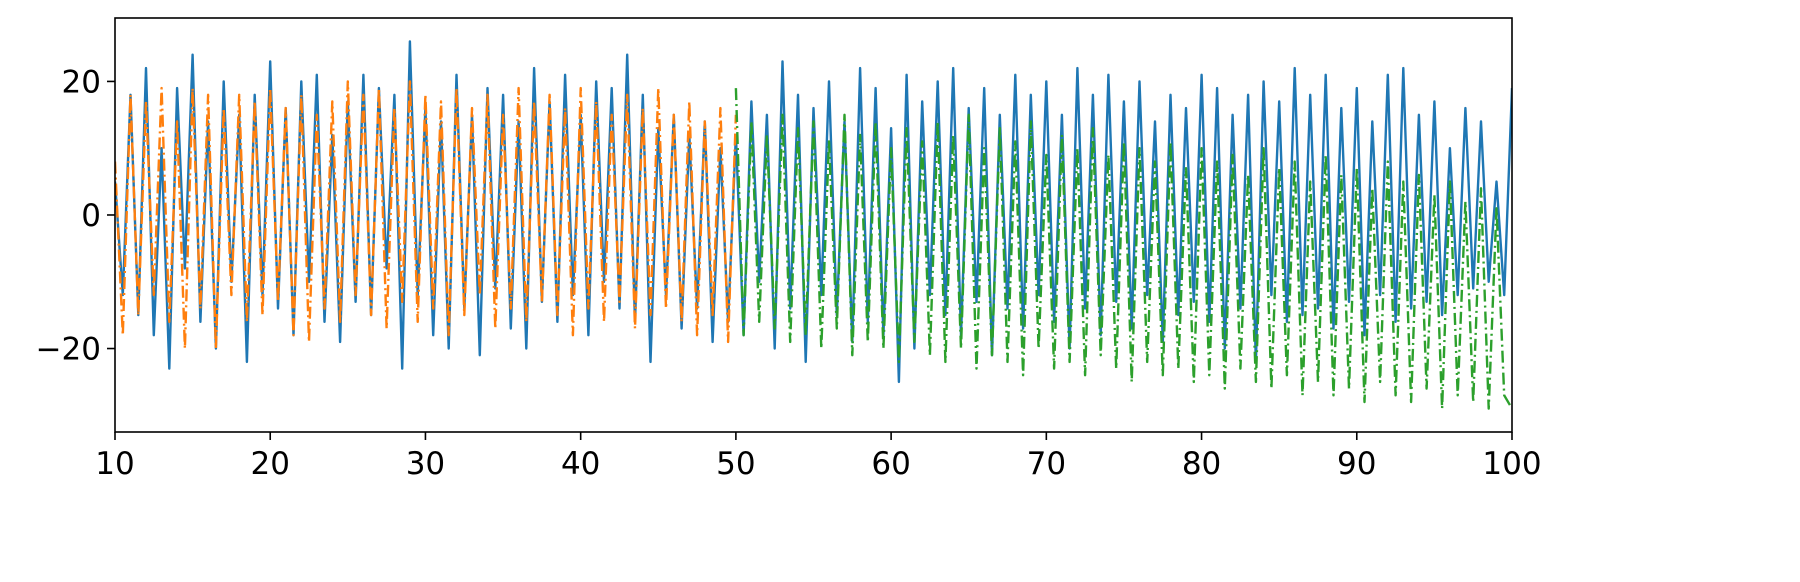 This screenshot has width=1800, height=582. Describe the element at coordinates (1511, 464) in the screenshot. I see `x-tick-label: 100` at that location.